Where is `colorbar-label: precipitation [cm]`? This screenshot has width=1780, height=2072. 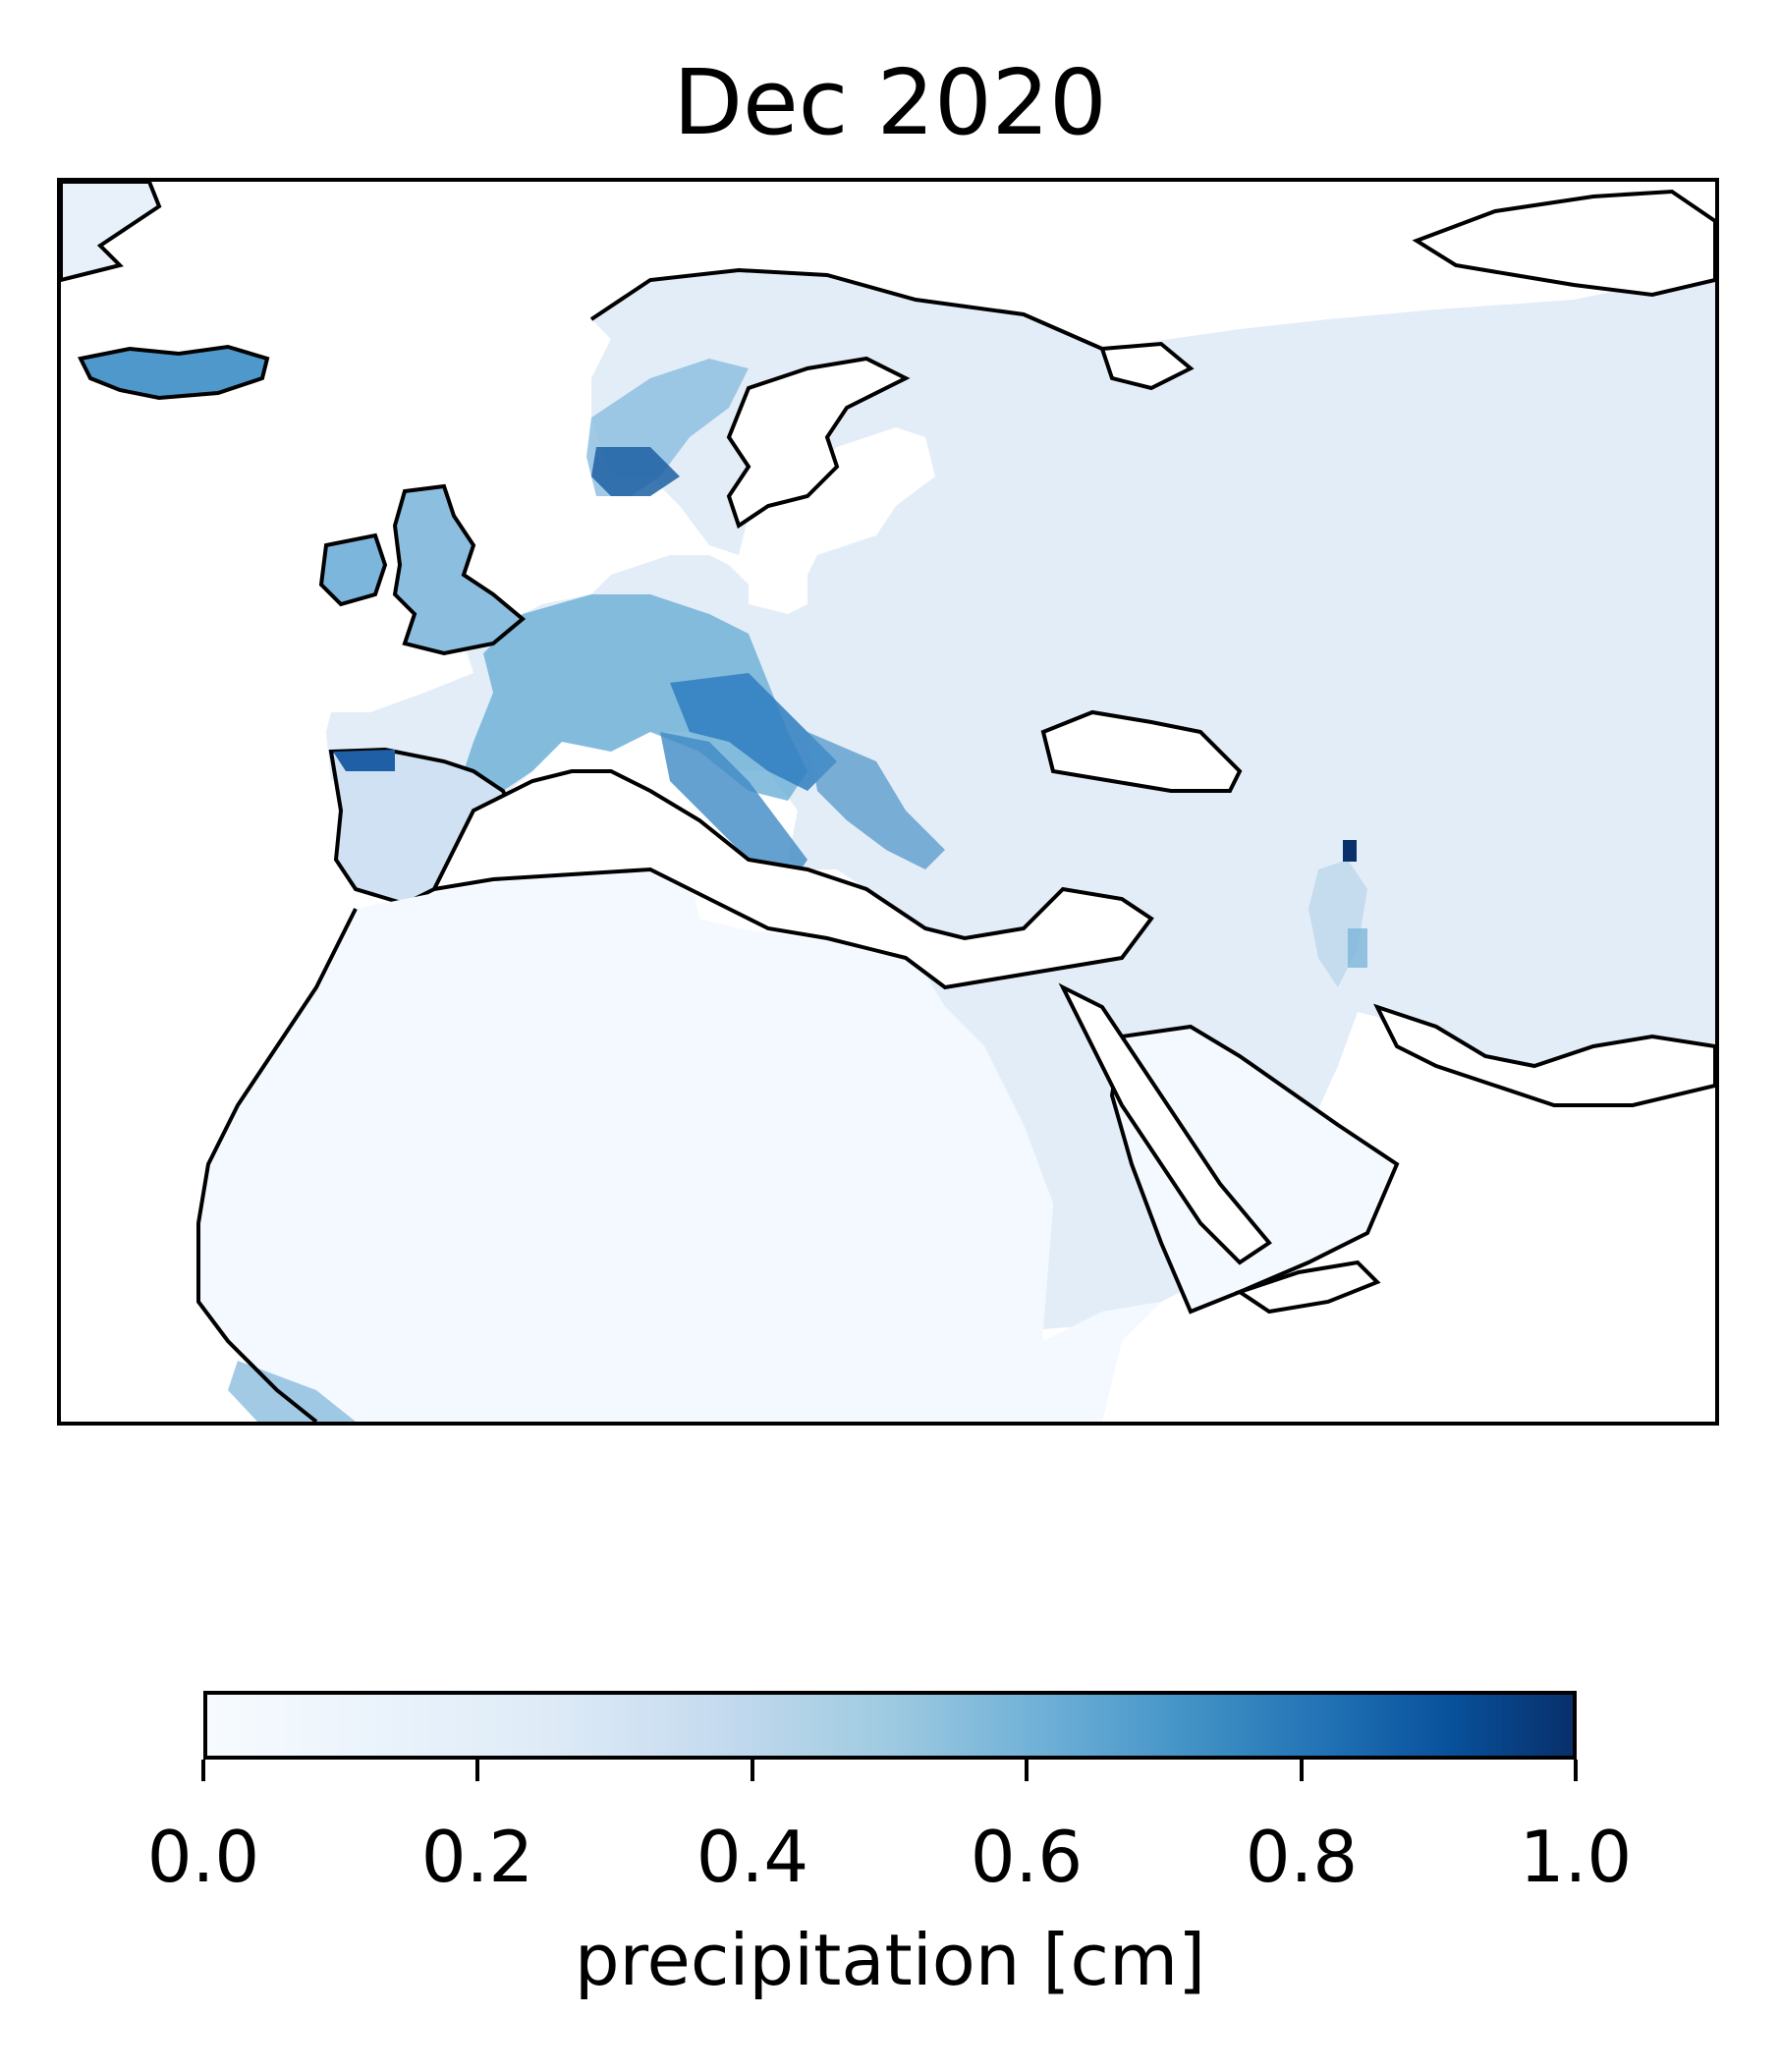
colorbar-label: precipitation [cm] is located at coordinates (890, 1960).